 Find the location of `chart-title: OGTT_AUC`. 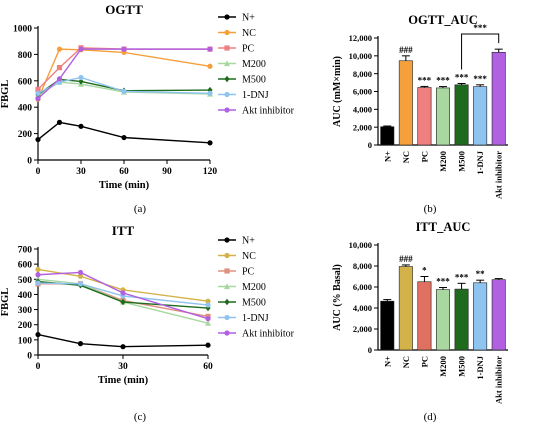

chart-title: OGTT_AUC is located at coordinates (442, 20).